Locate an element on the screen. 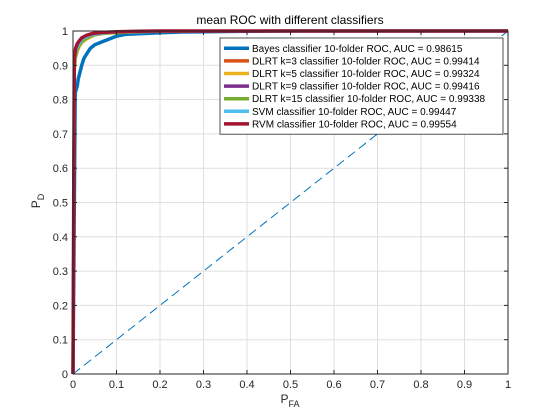  y-tick-label-0: 0 is located at coordinates (65, 375).